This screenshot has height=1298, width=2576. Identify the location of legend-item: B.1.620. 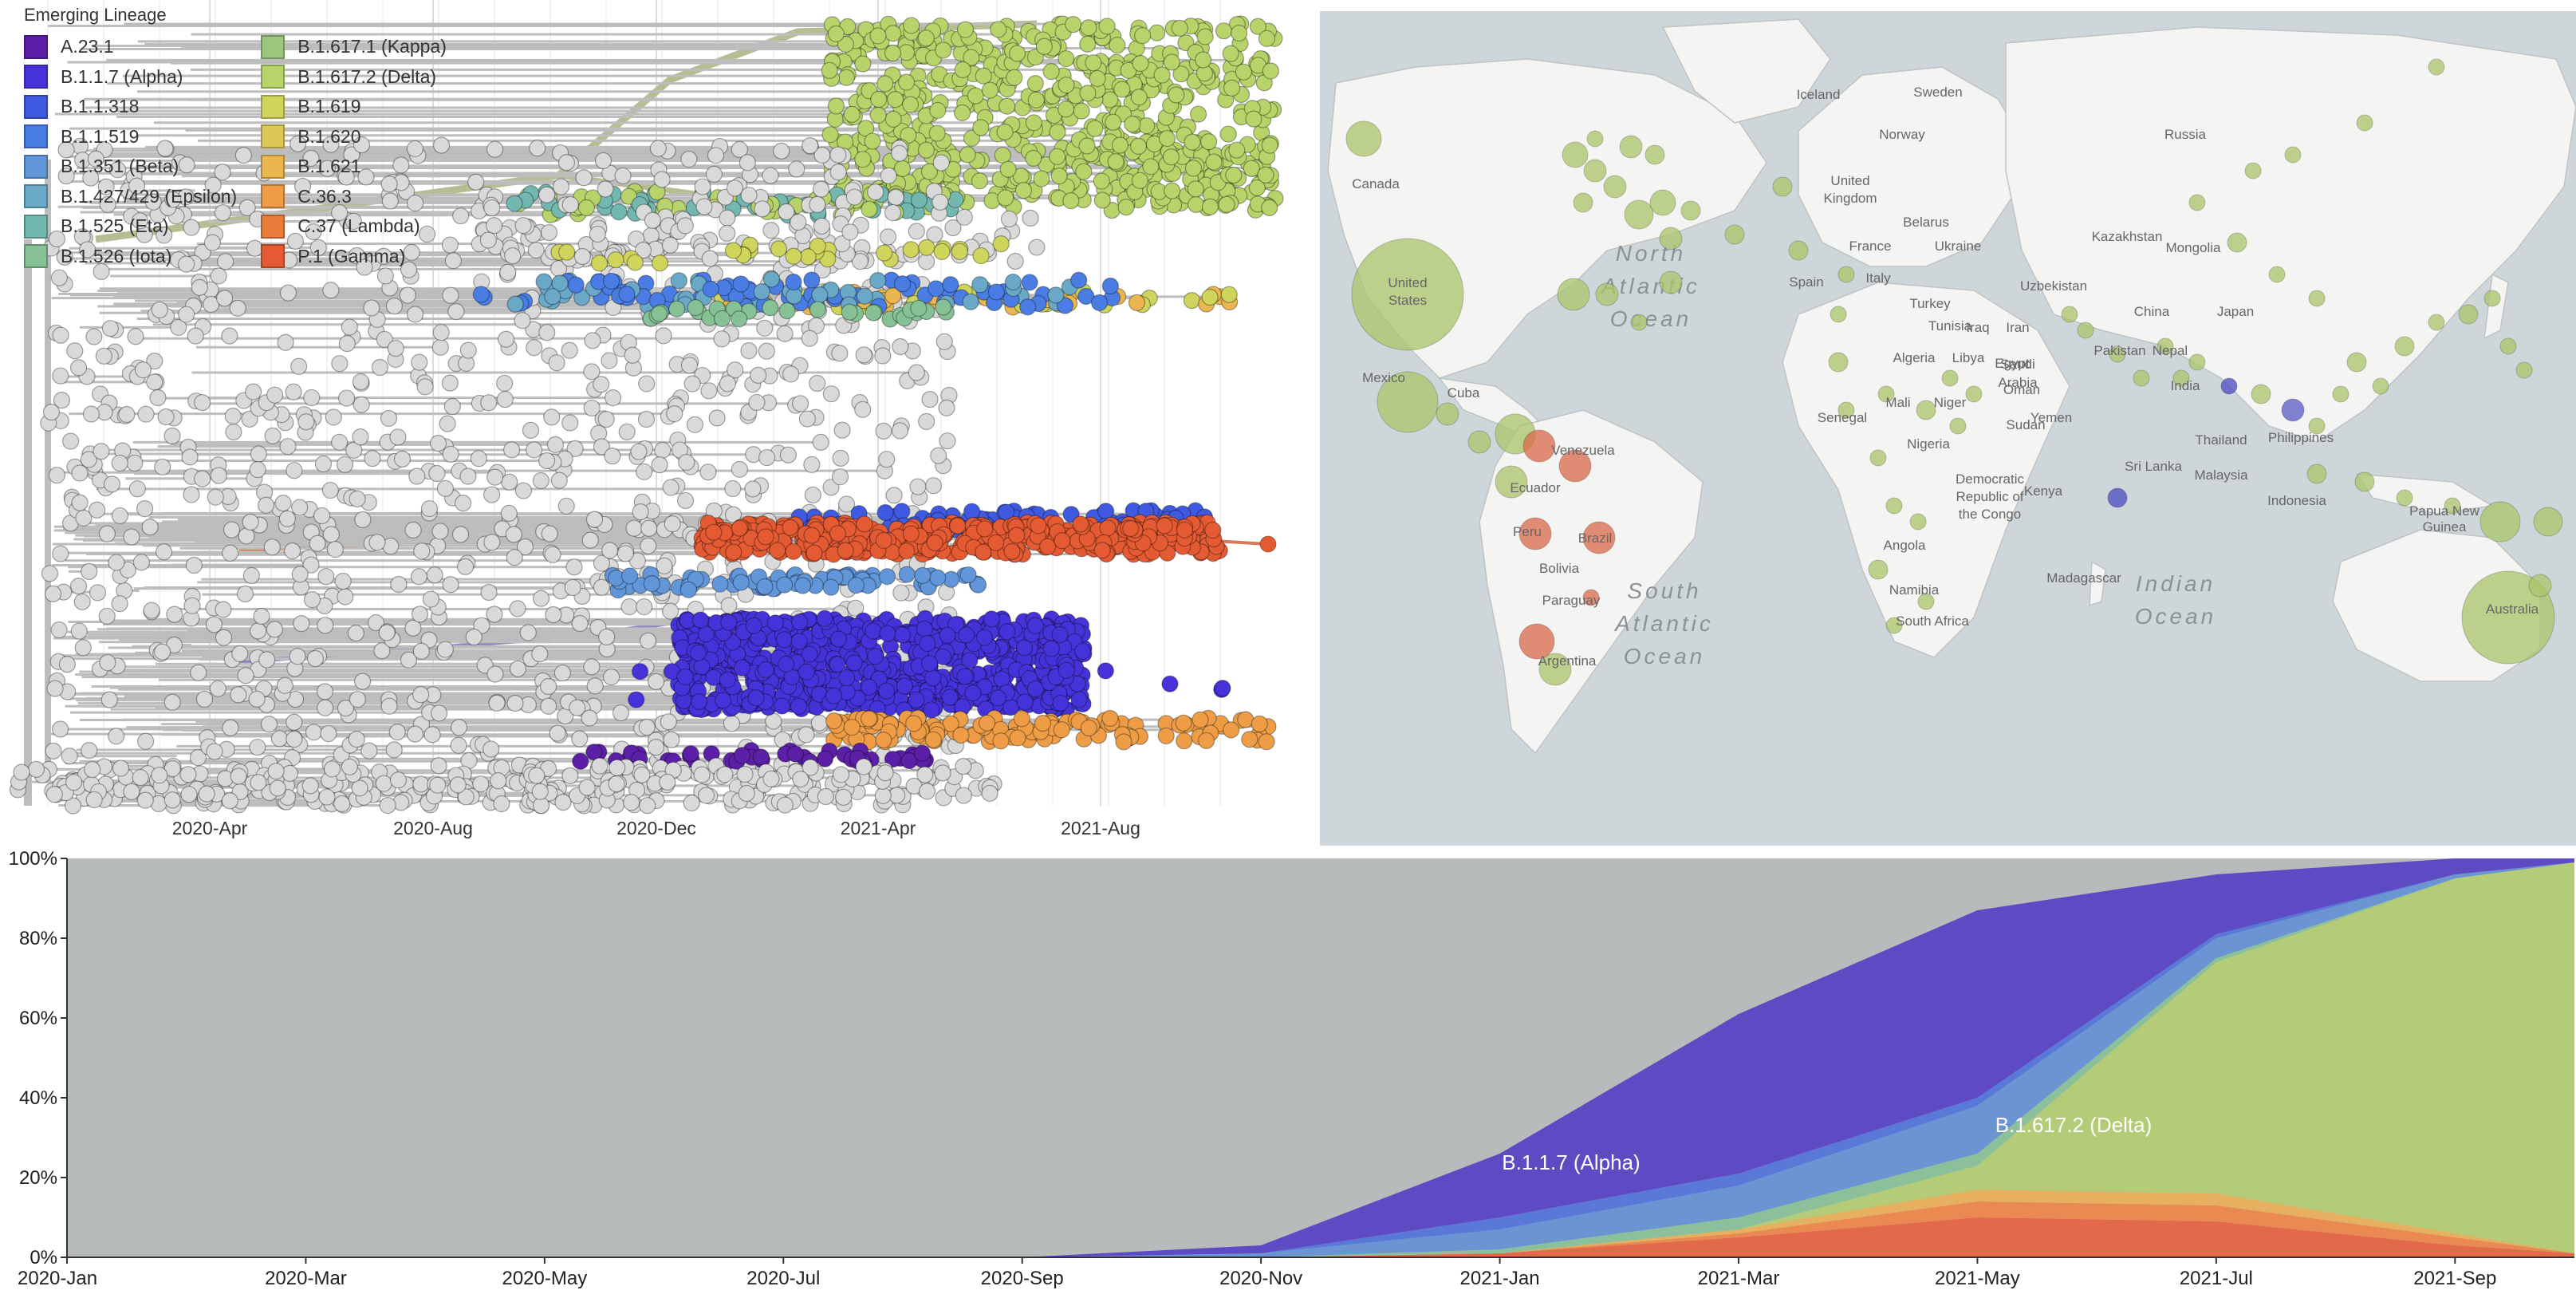
(354, 137).